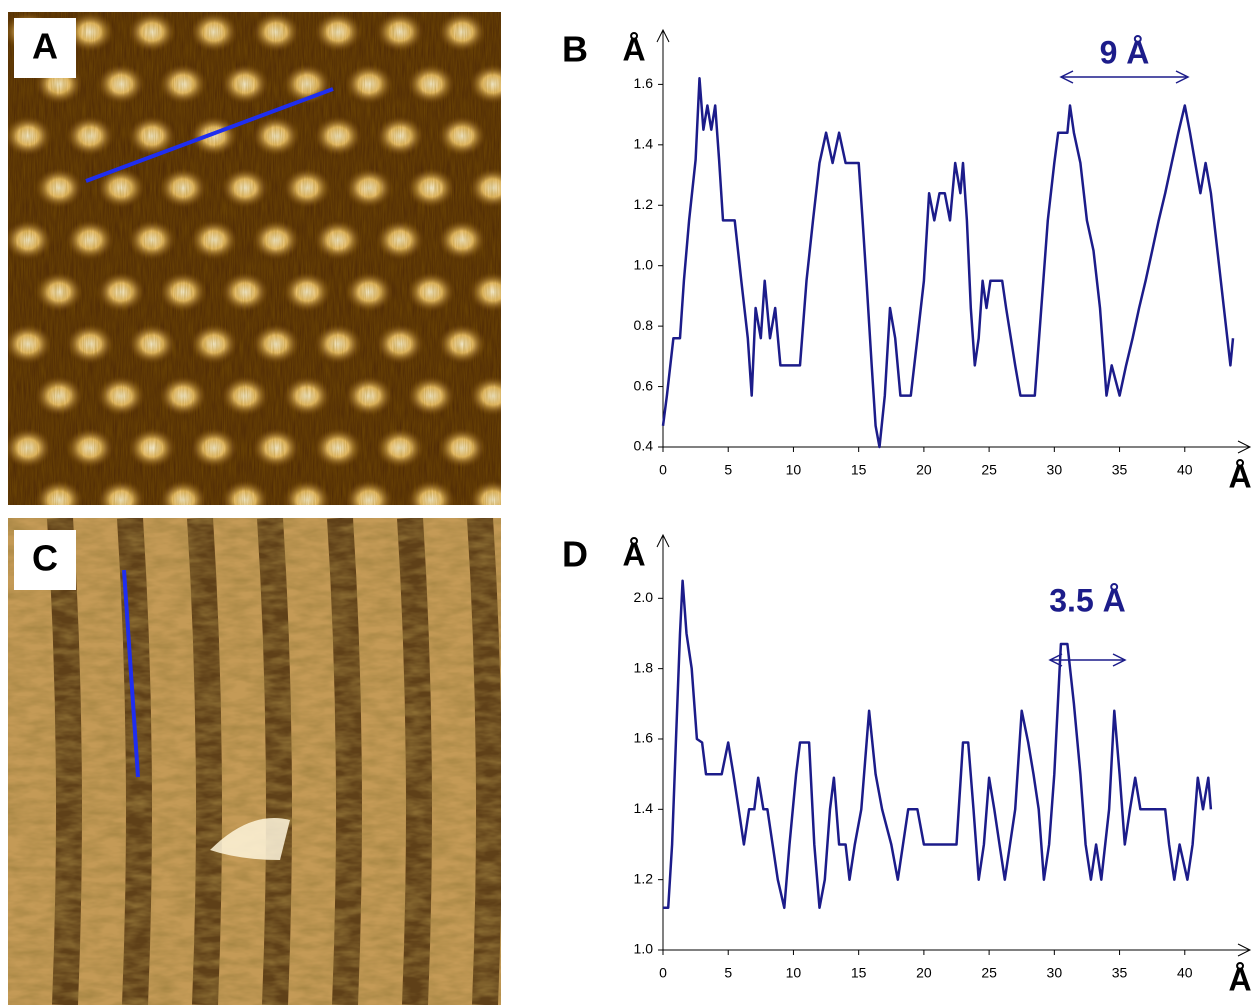 The width and height of the screenshot is (1257, 1005). Describe the element at coordinates (644, 325) in the screenshot. I see `y-tick-label: 0.8` at that location.